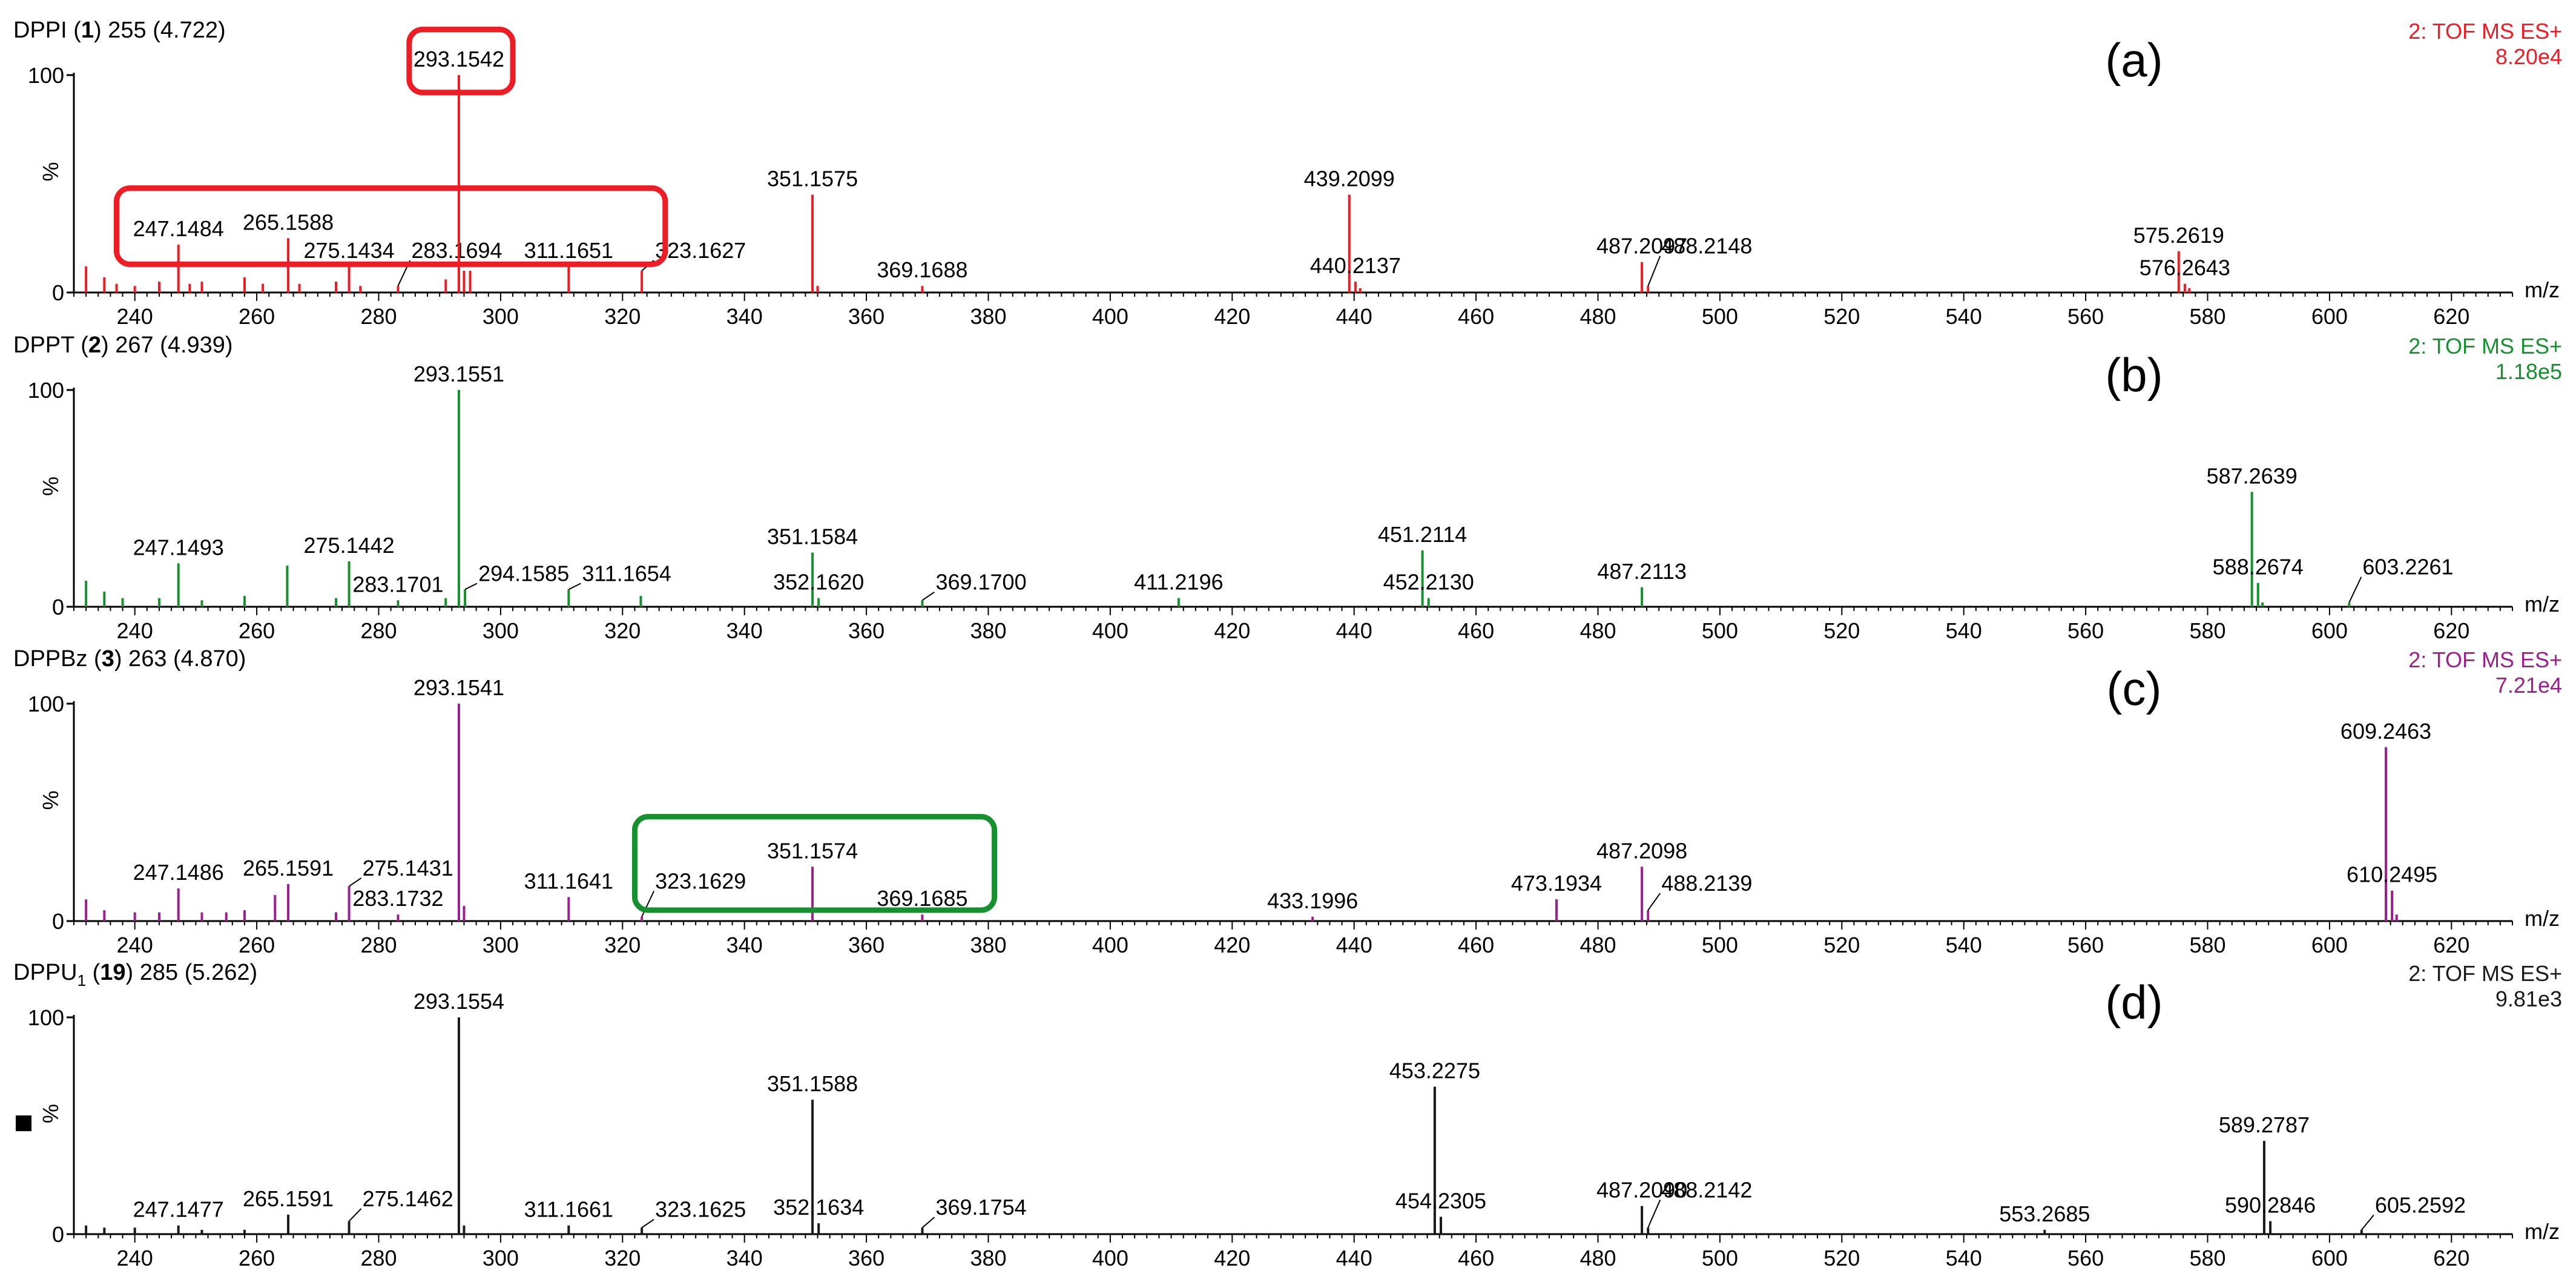 The width and height of the screenshot is (2576, 1285). I want to click on peak-label: 488.2142, so click(1706, 1189).